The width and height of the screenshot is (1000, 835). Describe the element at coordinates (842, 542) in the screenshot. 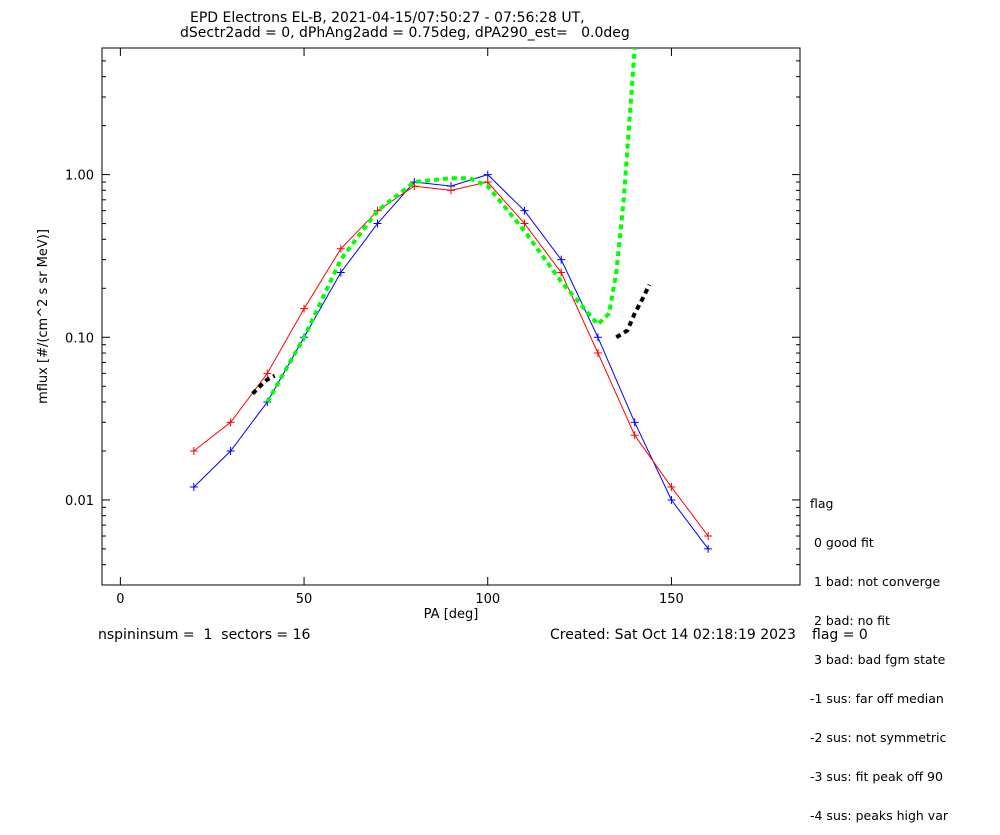

I see `legend-item: 0 good fit` at that location.